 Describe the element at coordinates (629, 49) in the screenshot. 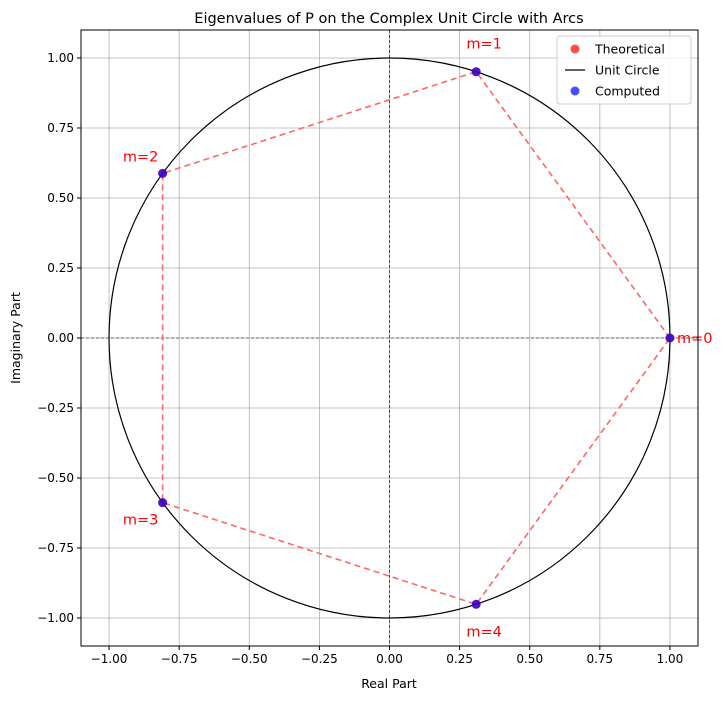

I see `legend-label-theoretical: Theoretical` at that location.